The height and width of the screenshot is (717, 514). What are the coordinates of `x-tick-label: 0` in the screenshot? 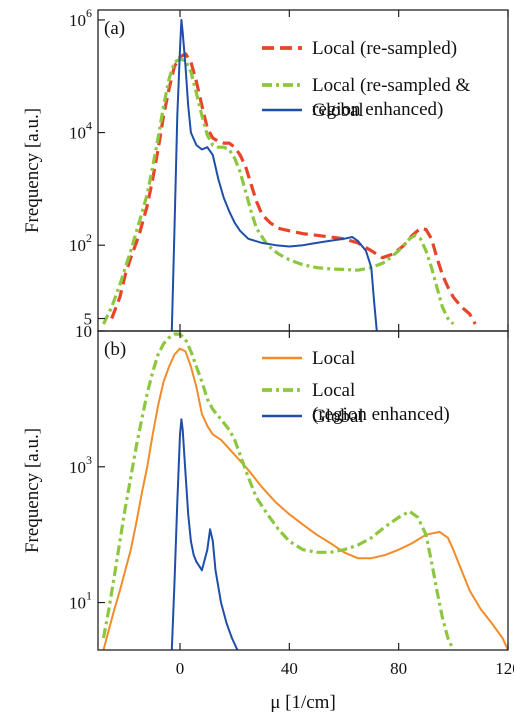 It's located at (180, 668).